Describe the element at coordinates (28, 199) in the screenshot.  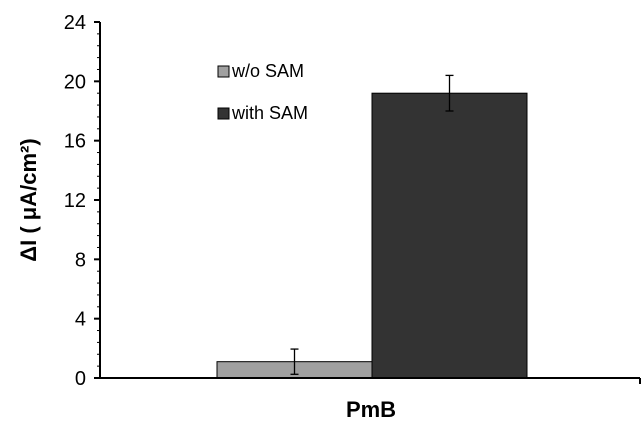
I see `y-axis-title: ΔI ( μA/cm²)` at that location.